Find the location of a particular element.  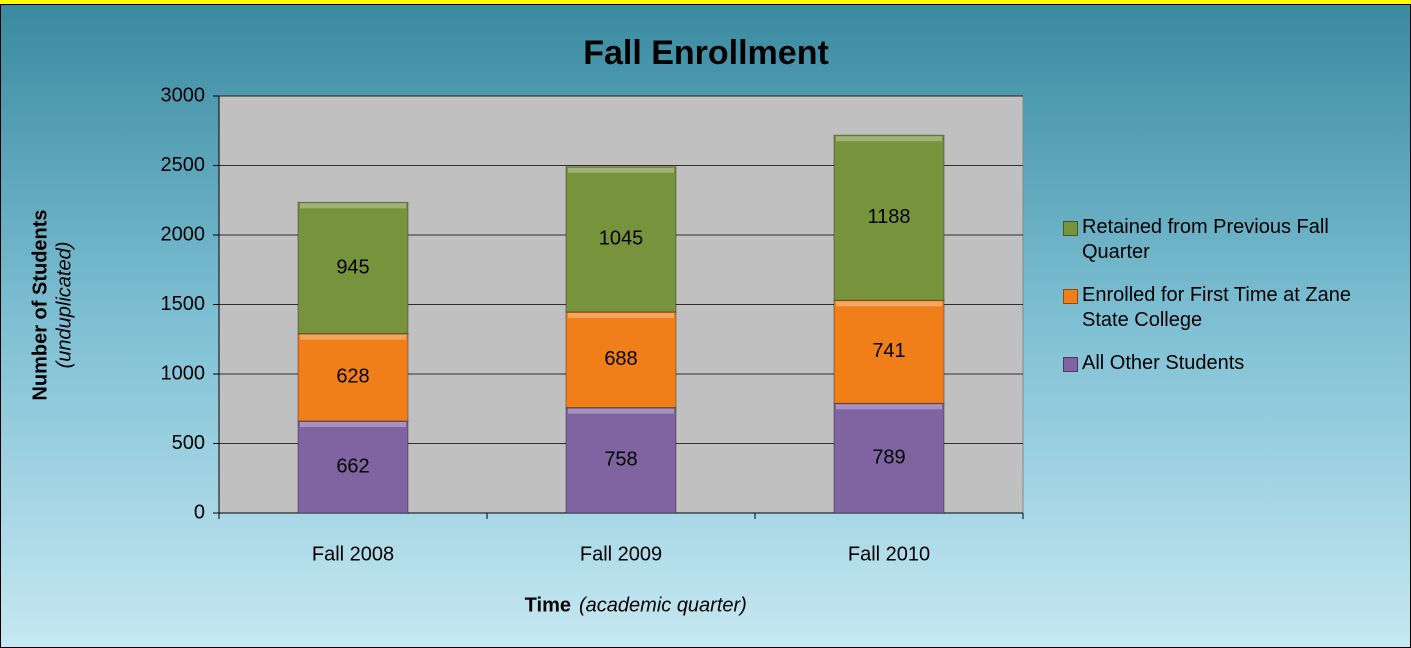

y-tick-label: 0 is located at coordinates (199, 512).